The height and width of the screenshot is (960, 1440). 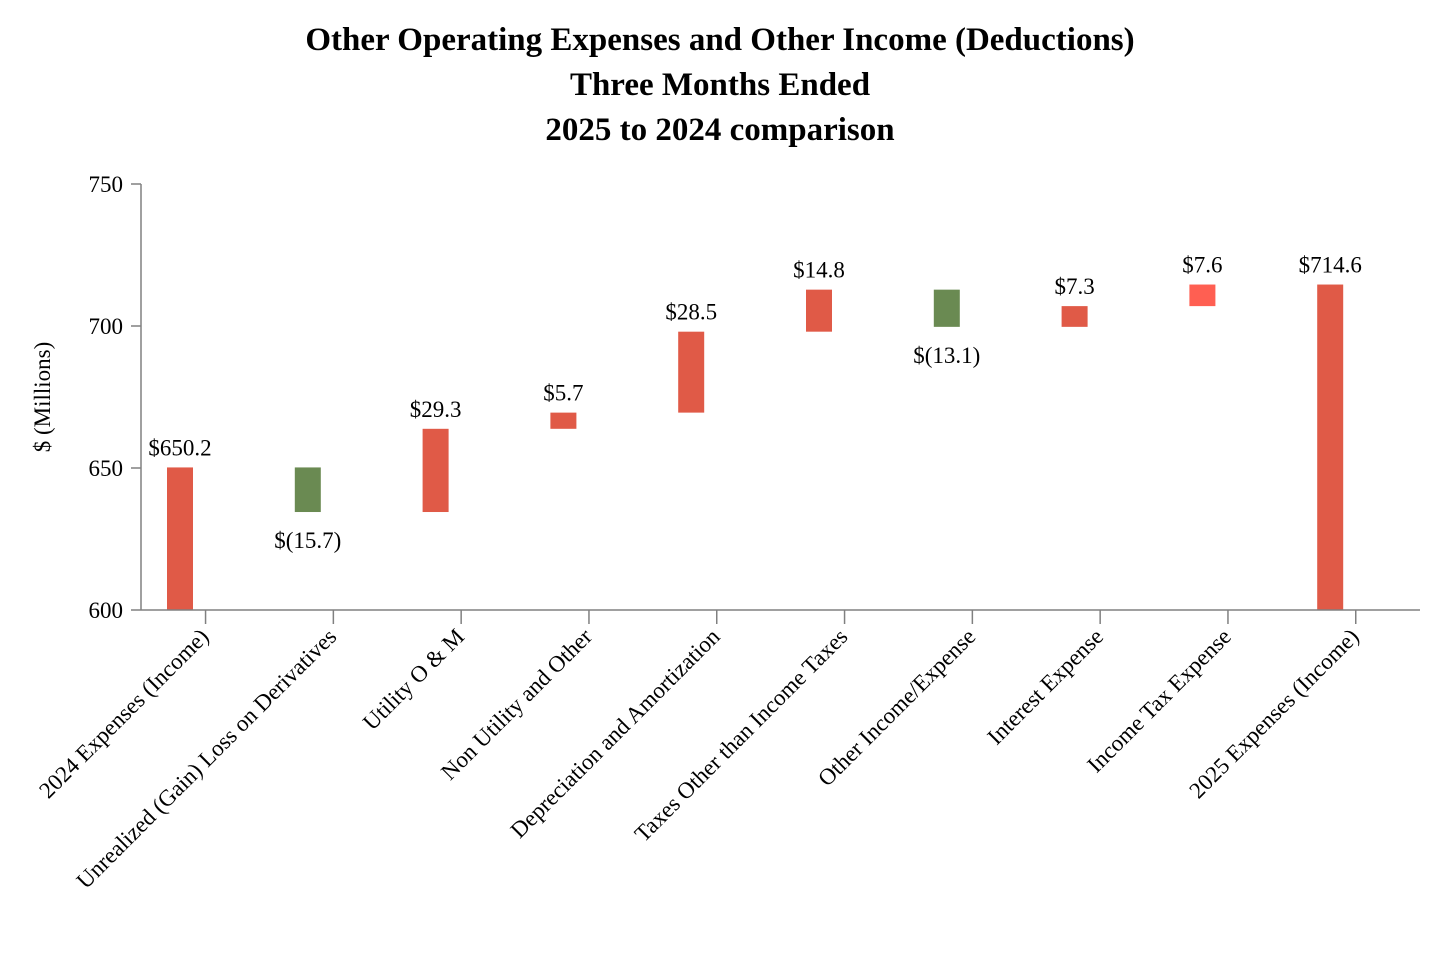 I want to click on y-tick-label: 750, so click(x=106, y=184).